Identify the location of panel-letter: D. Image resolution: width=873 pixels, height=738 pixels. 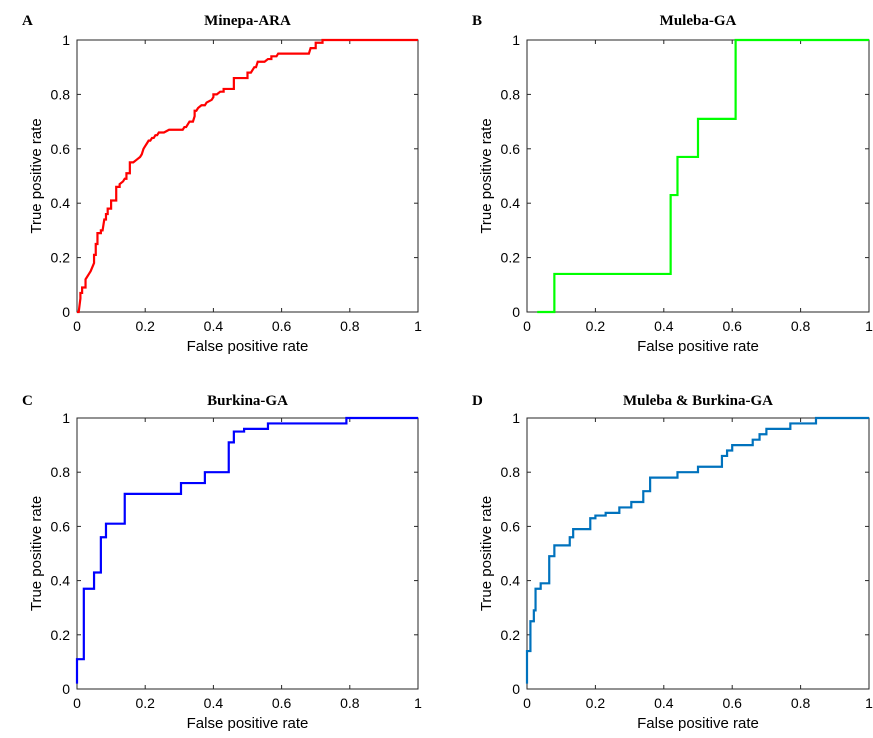
(477, 401).